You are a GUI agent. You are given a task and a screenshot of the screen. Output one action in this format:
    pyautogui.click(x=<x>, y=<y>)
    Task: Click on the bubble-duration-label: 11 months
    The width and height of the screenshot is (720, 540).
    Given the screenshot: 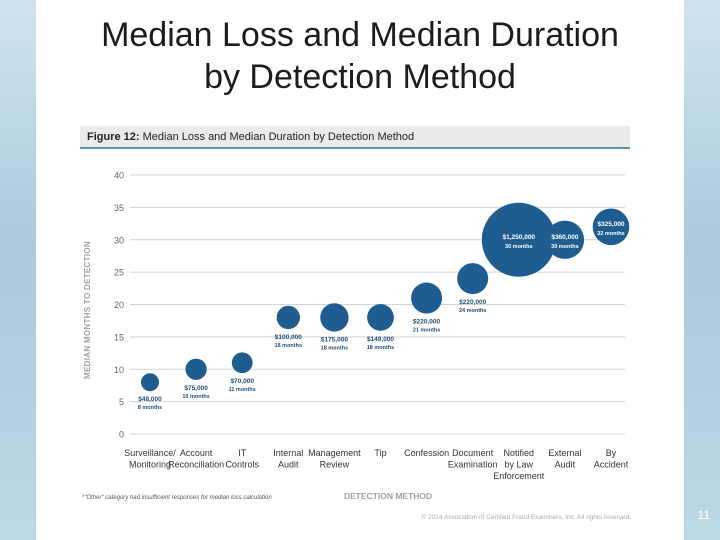 What is the action you would take?
    pyautogui.click(x=242, y=390)
    